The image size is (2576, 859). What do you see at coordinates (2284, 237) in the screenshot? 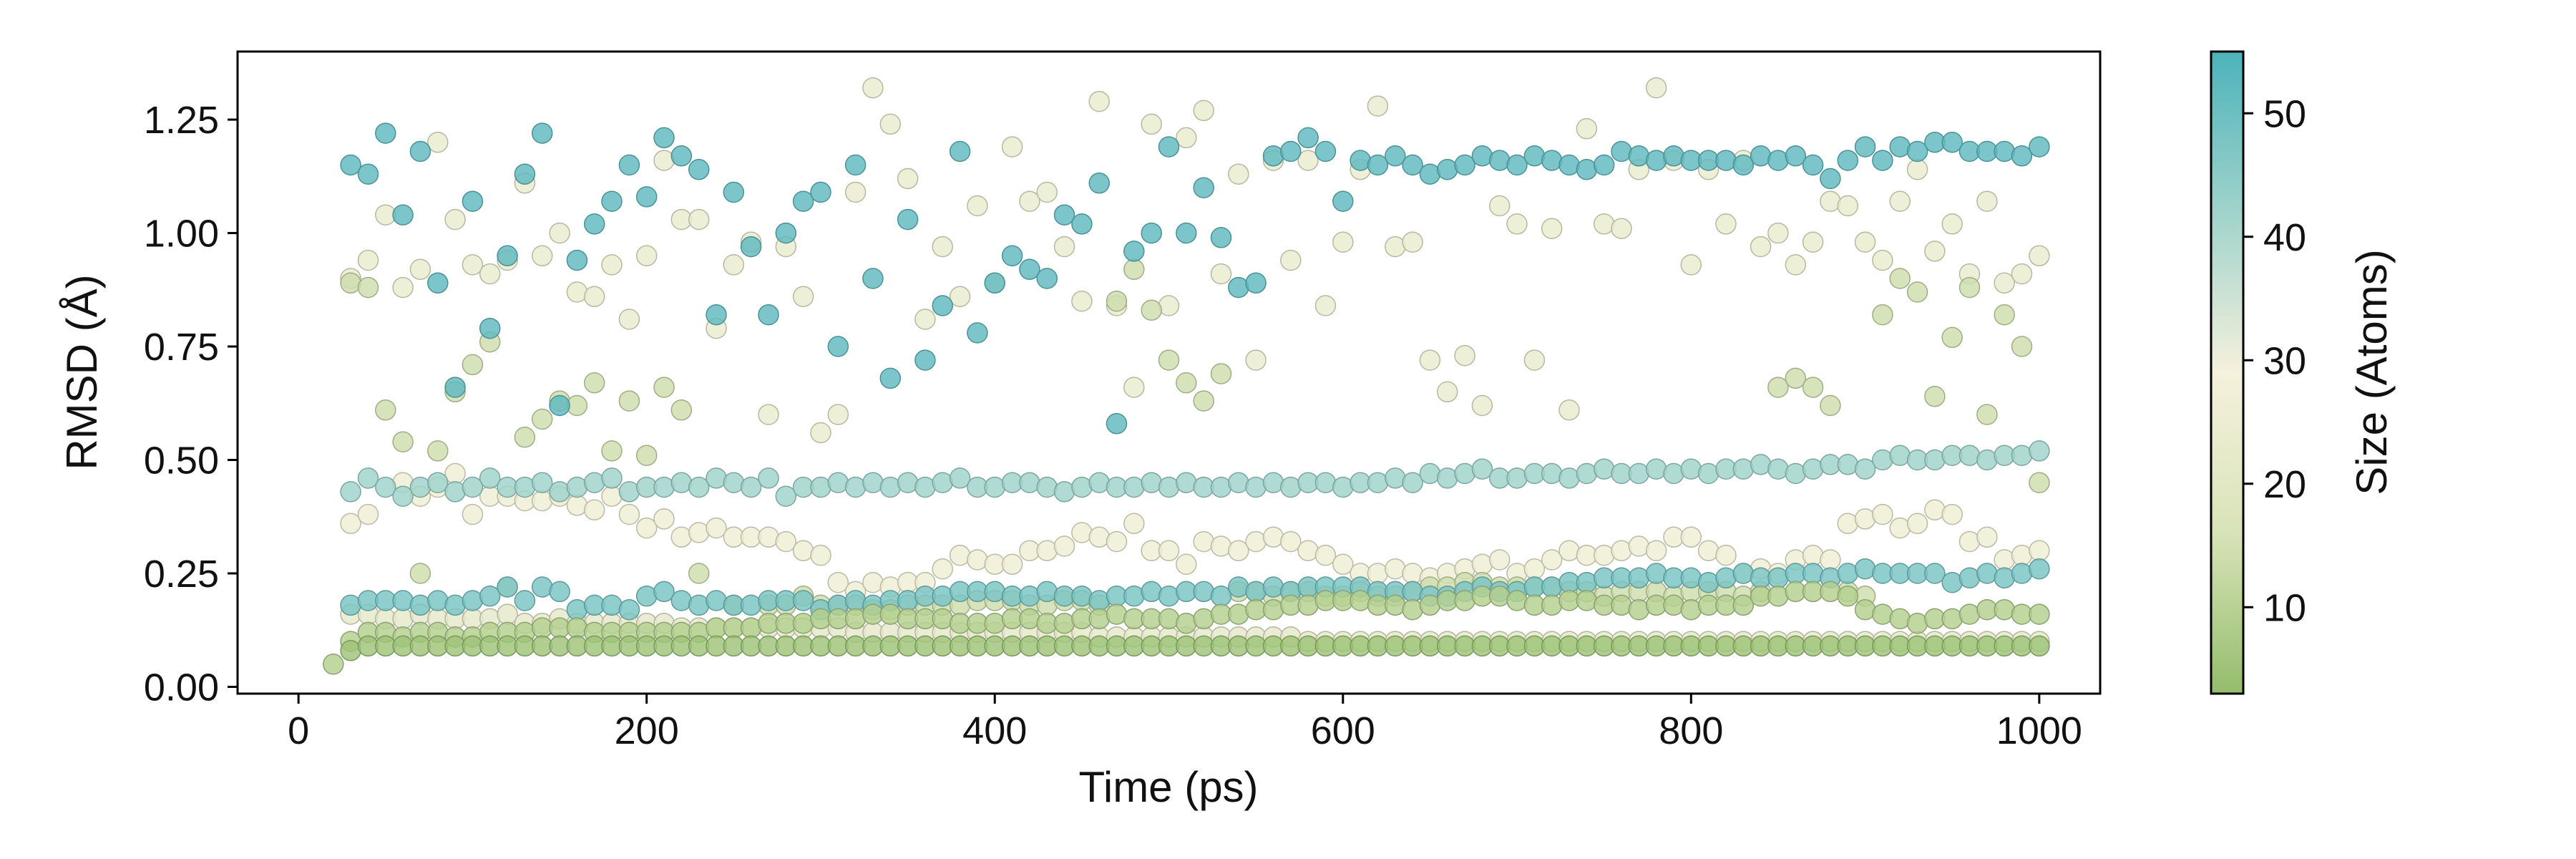
I see `colorbar-tick-label: 40` at bounding box center [2284, 237].